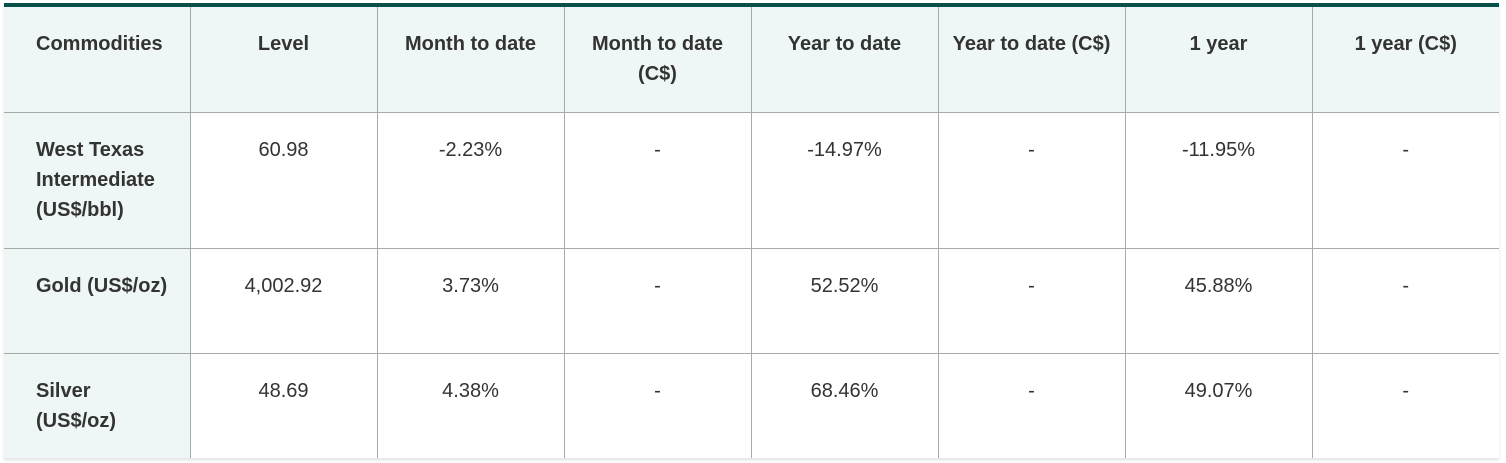 The image size is (1506, 463). I want to click on table-cell: -14.97%, so click(844, 180).